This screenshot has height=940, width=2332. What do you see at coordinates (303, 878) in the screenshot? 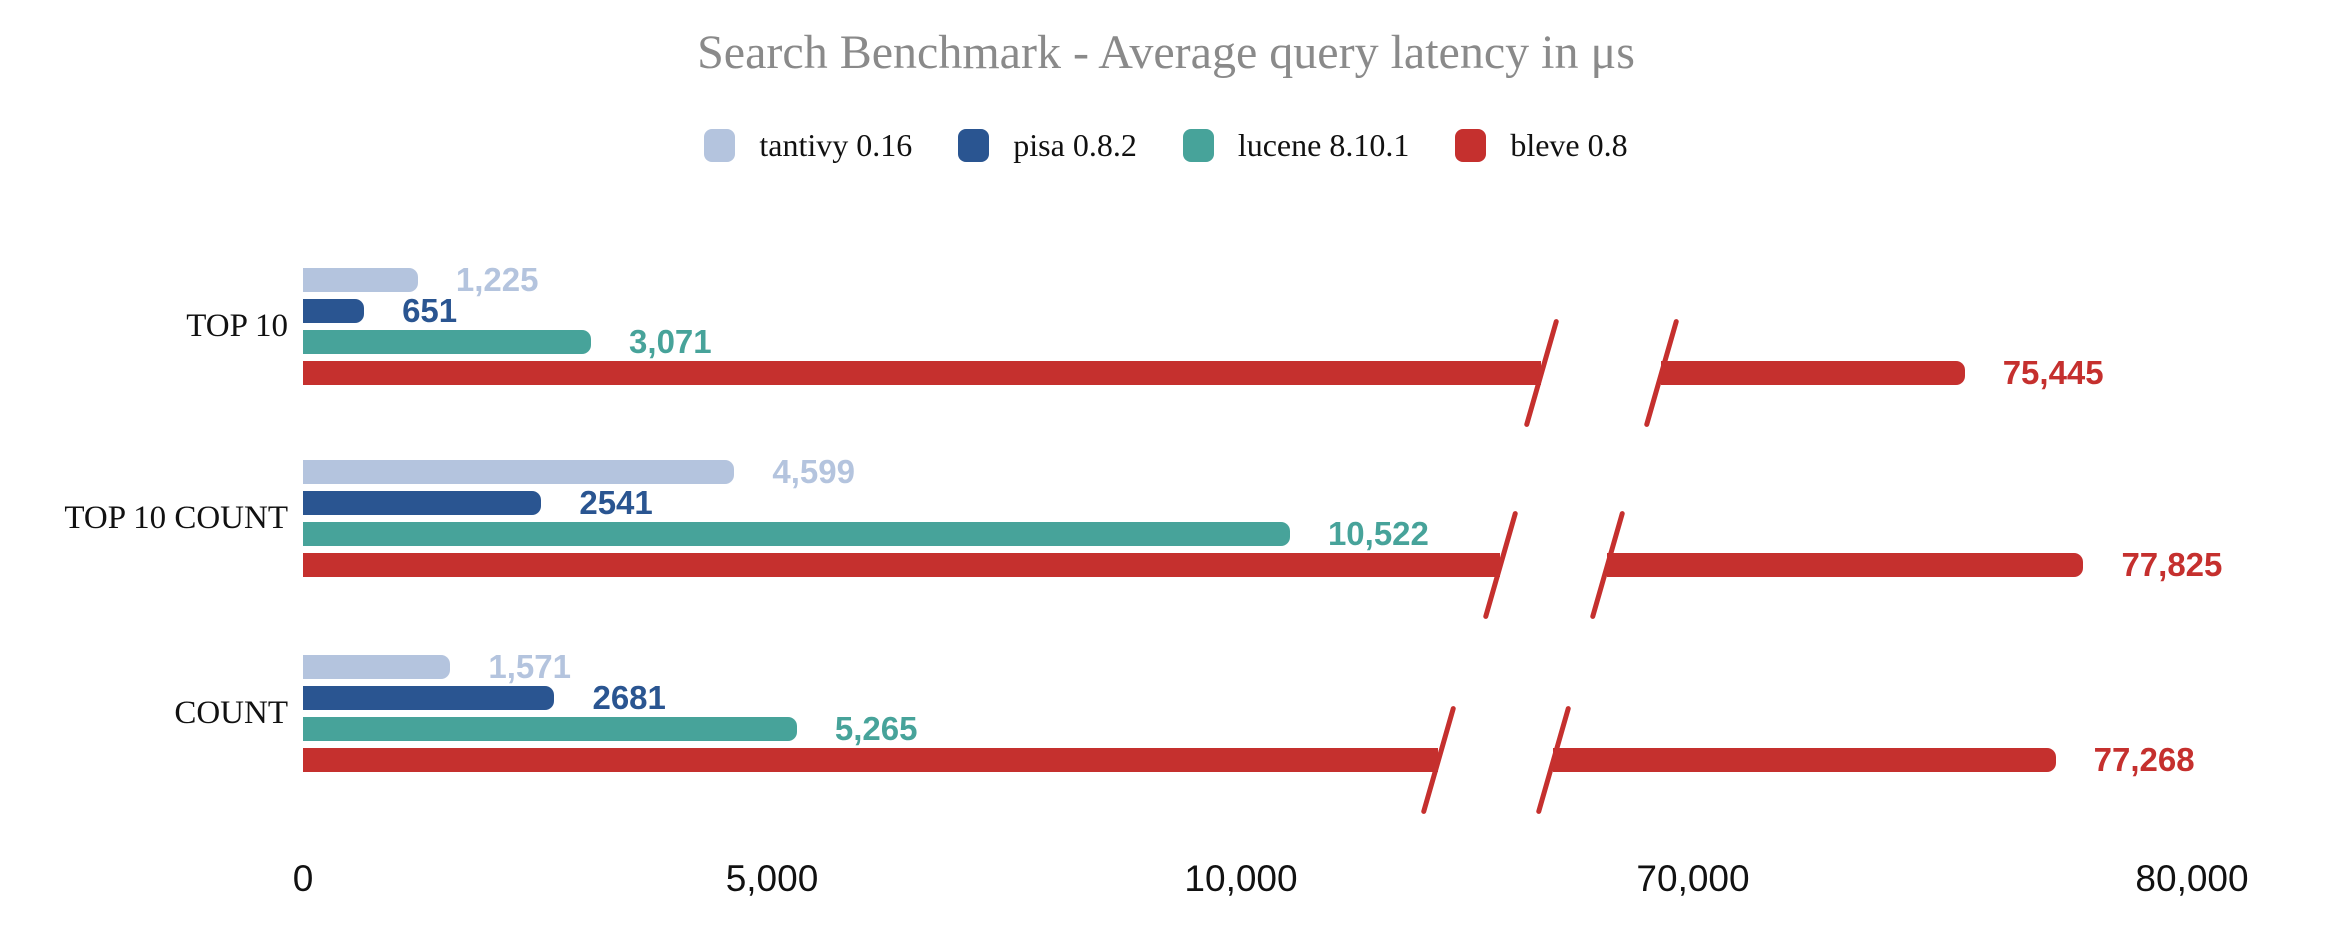
I see `x-tick-0: 0` at bounding box center [303, 878].